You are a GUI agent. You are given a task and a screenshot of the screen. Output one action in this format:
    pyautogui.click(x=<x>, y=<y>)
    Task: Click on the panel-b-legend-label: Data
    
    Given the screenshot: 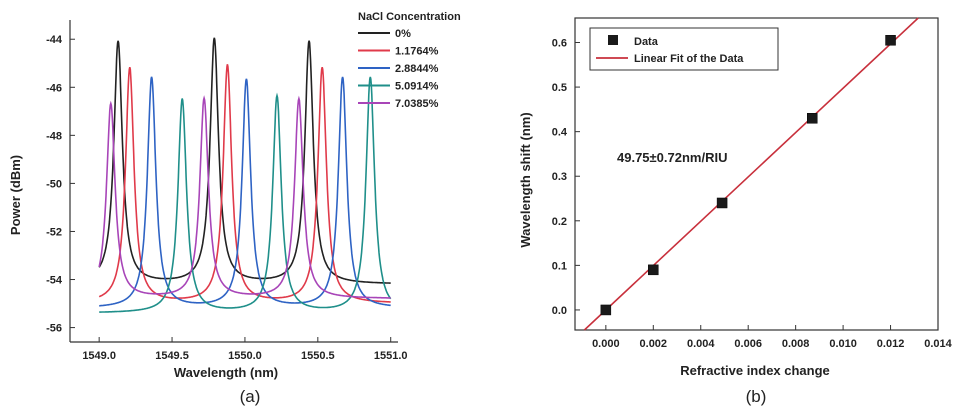 What is the action you would take?
    pyautogui.click(x=646, y=42)
    